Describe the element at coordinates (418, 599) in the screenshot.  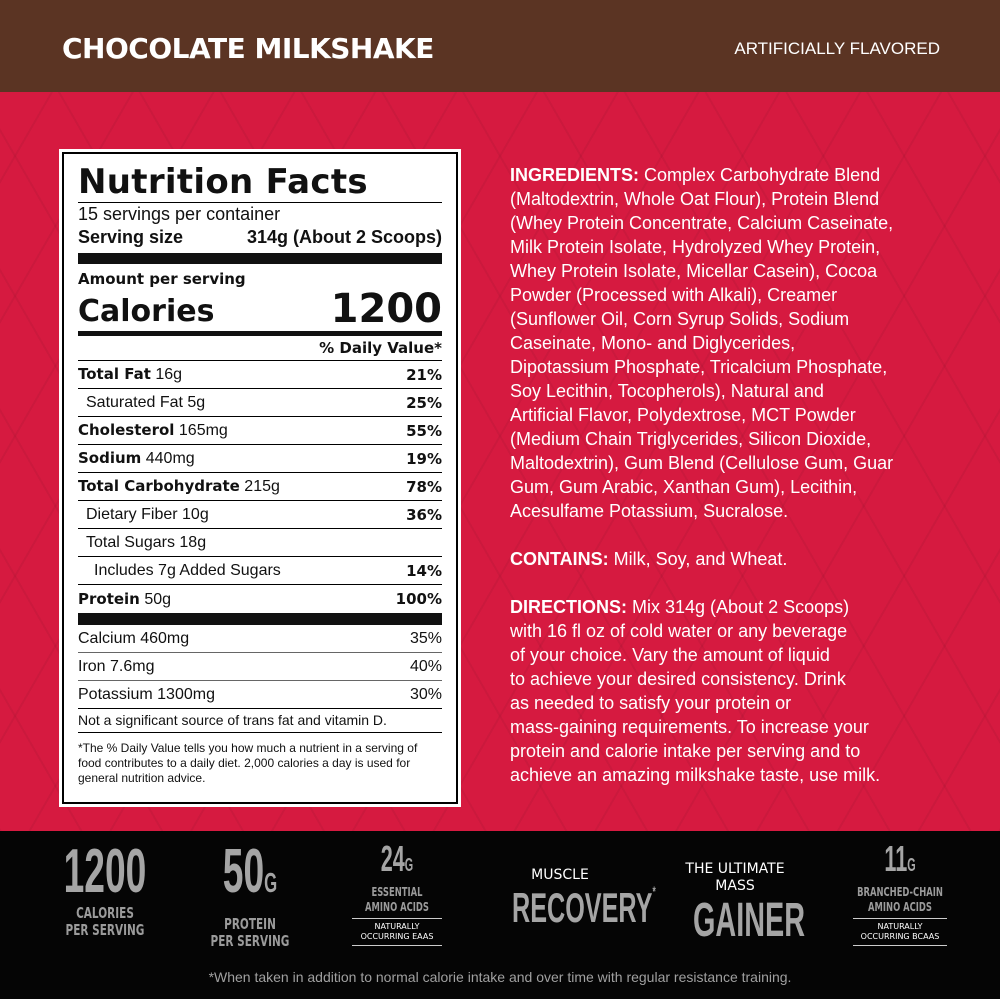
I see `nutrient-daily-value: 100%` at that location.